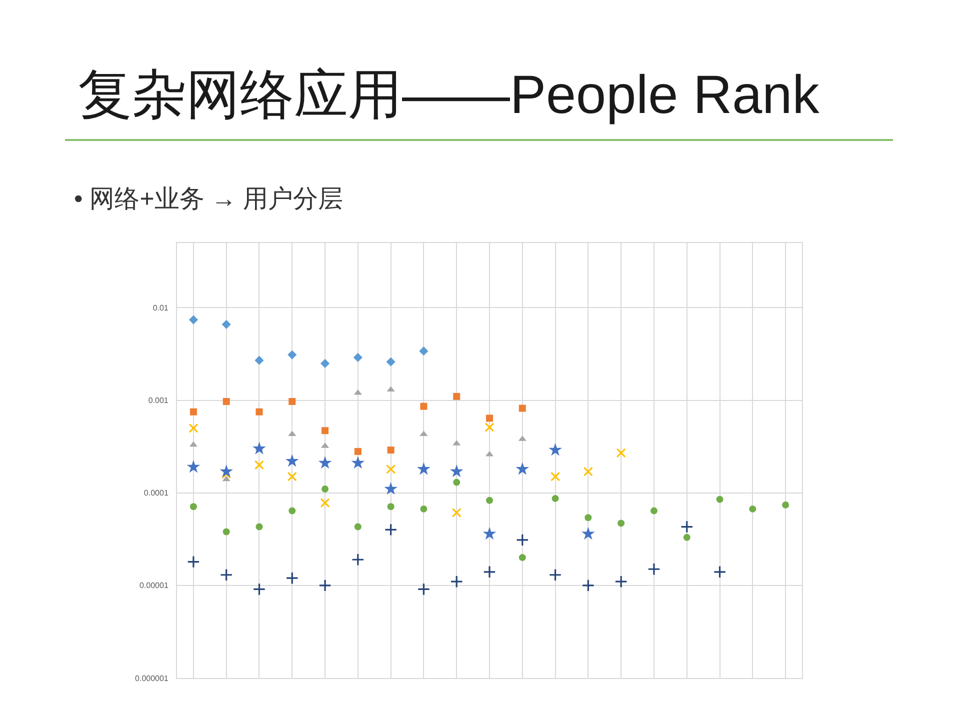 Image resolution: width=960 pixels, height=720 pixels. I want to click on y-tick-label: 0.000001, so click(152, 678).